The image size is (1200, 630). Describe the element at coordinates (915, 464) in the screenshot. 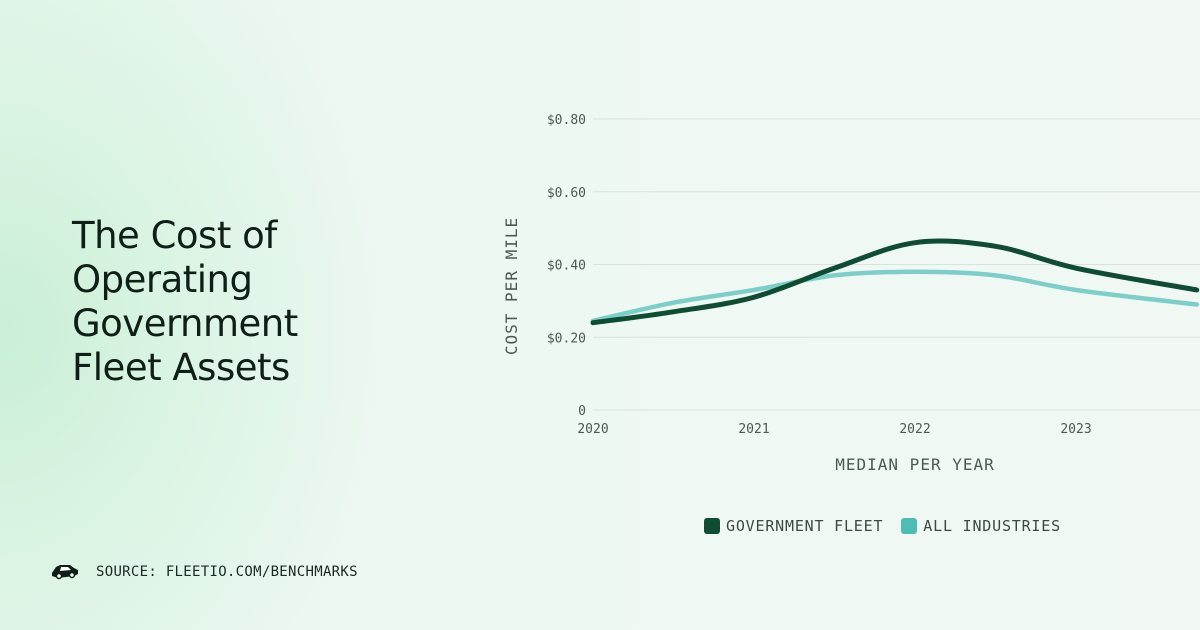

I see `x-axis-label: MEDIAN PER YEAR` at that location.